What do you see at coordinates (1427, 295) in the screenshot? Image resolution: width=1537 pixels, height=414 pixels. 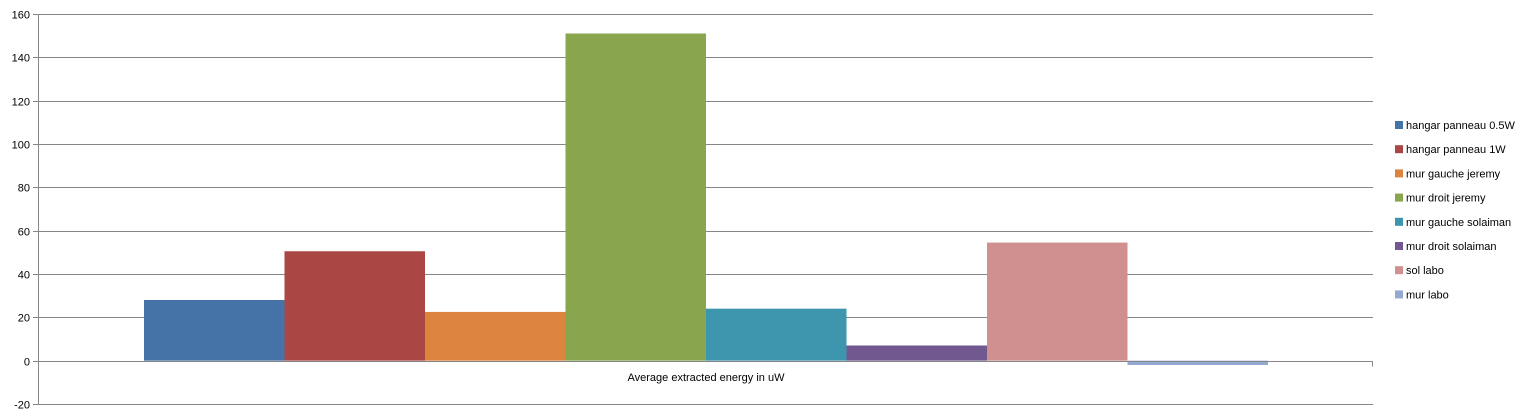 I see `legend-label: mur labo` at bounding box center [1427, 295].